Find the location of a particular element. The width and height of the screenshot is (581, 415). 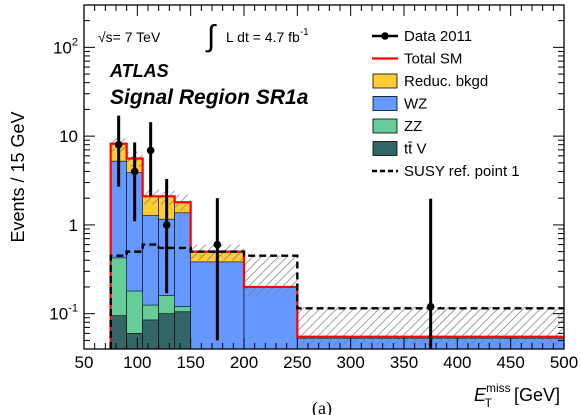

legend-label-susy: SUSY ref. point 1 is located at coordinates (462, 171).